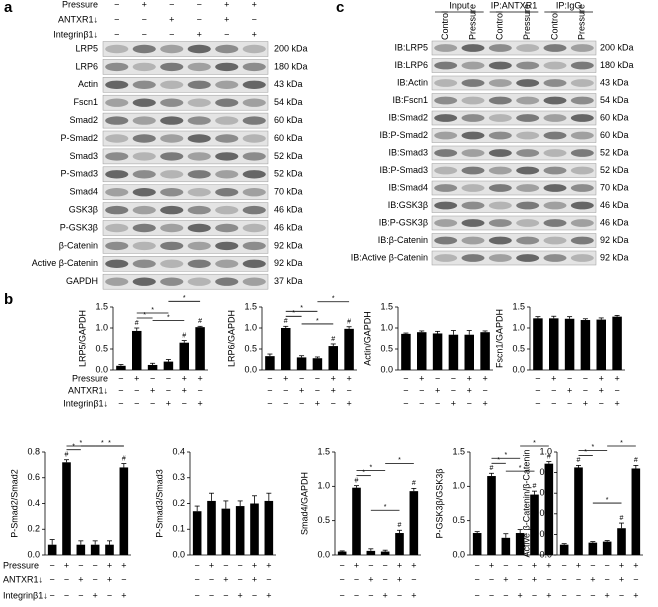 The width and height of the screenshot is (658, 607). Describe the element at coordinates (408, 187) in the screenshot. I see `blot-label: IB:Smad4` at that location.